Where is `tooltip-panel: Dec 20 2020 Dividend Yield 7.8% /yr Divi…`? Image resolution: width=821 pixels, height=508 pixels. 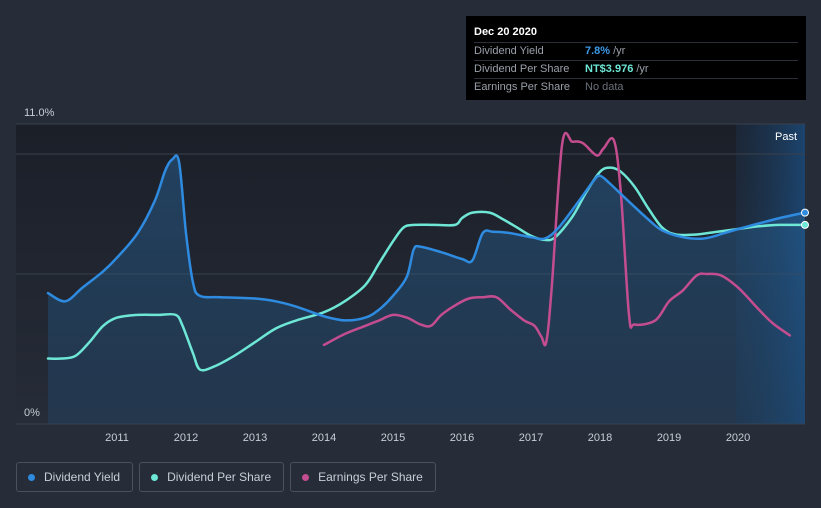
tooltip-panel: Dec 20 2020 Dividend Yield 7.8% /yr Divi… is located at coordinates (636, 58).